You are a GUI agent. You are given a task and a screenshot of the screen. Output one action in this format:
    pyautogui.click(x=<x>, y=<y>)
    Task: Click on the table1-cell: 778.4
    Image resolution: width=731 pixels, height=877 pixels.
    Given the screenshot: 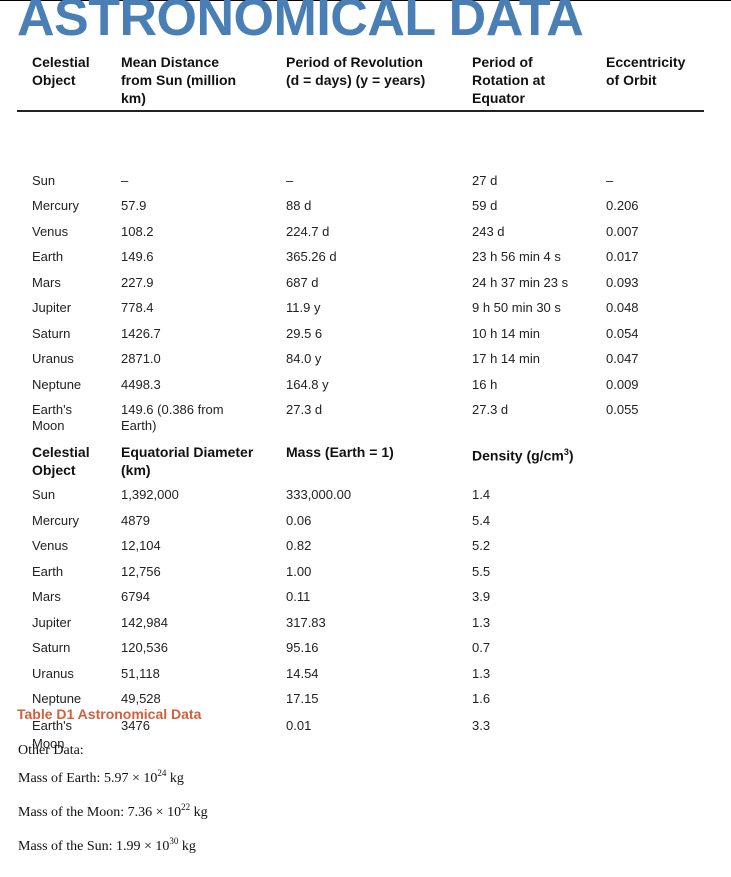 What is the action you would take?
    pyautogui.click(x=137, y=307)
    